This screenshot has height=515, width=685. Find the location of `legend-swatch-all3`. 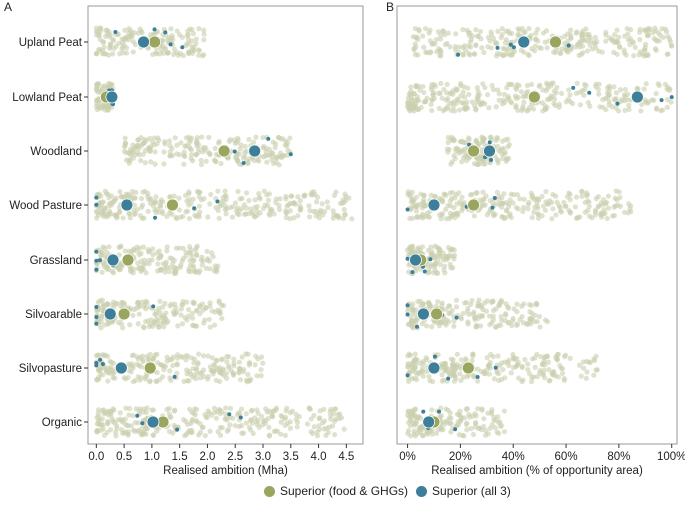

legend-swatch-all3 is located at coordinates (422, 491).